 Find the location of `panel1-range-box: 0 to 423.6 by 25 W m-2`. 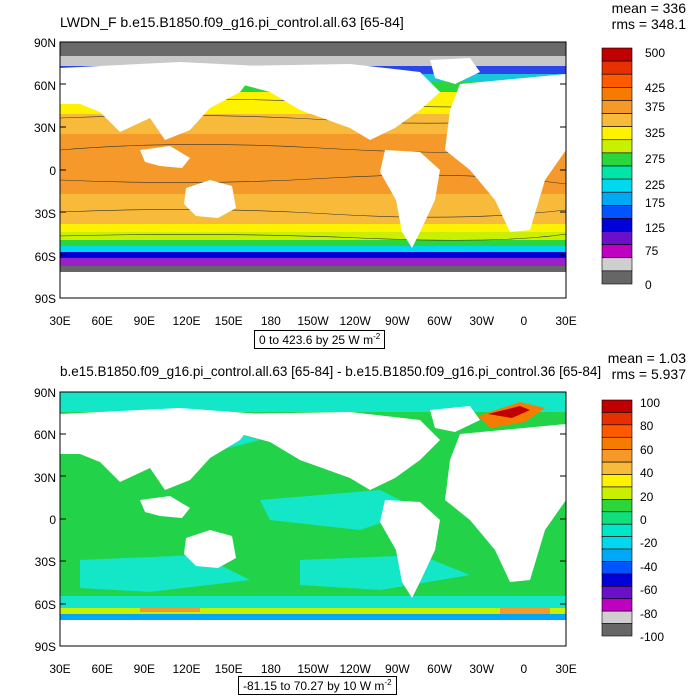

panel1-range-box: 0 to 423.6 by 25 W m-2 is located at coordinates (320, 339).